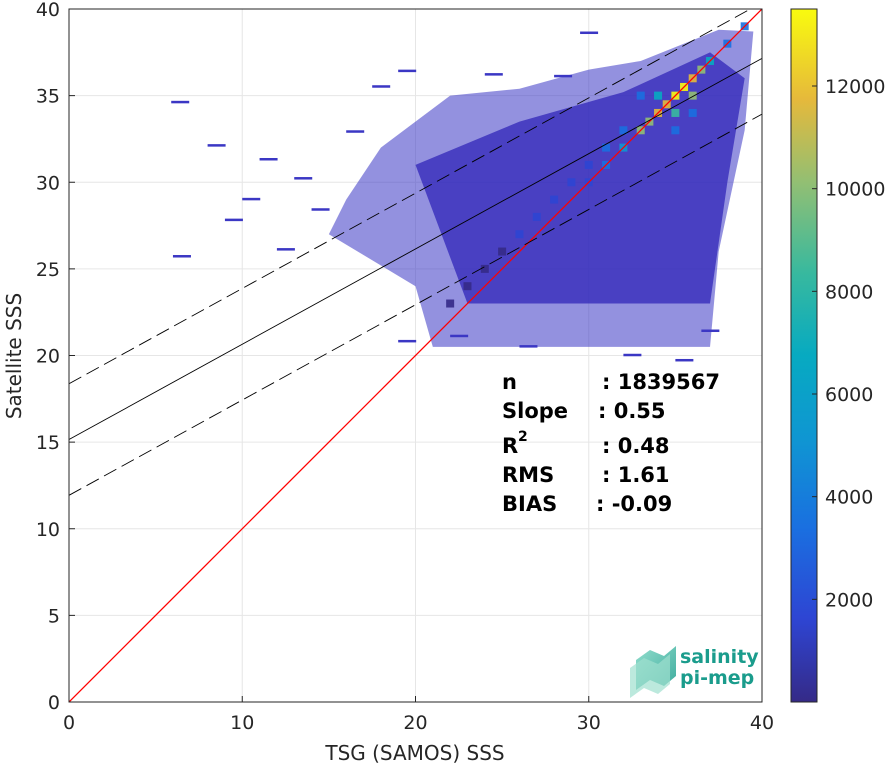  I want to click on colorbar-tick-label: 12000, so click(855, 87).